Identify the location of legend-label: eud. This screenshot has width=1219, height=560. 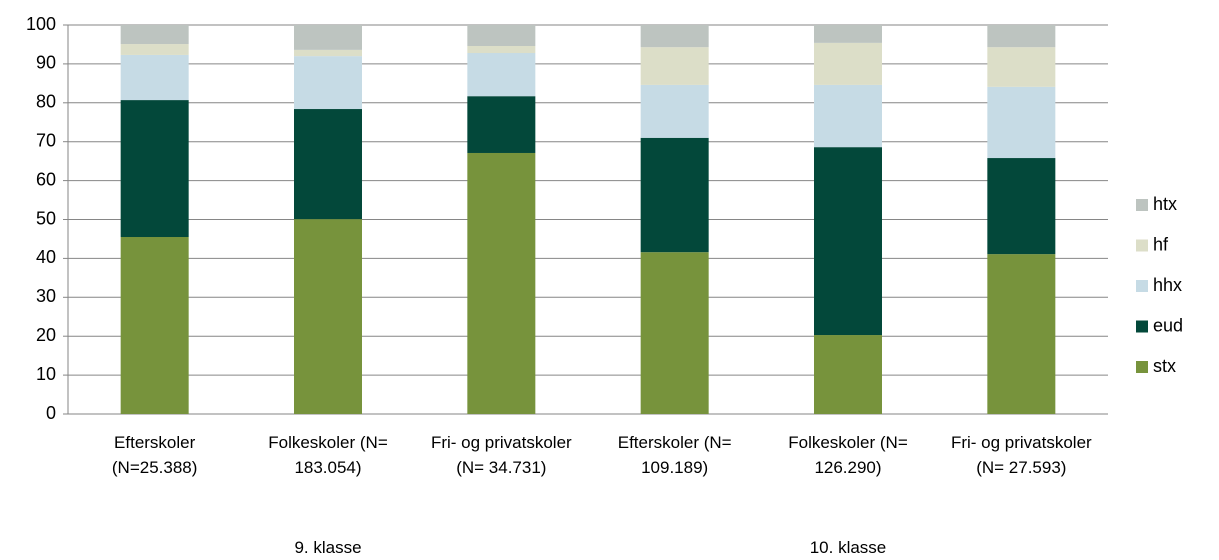
(1168, 325).